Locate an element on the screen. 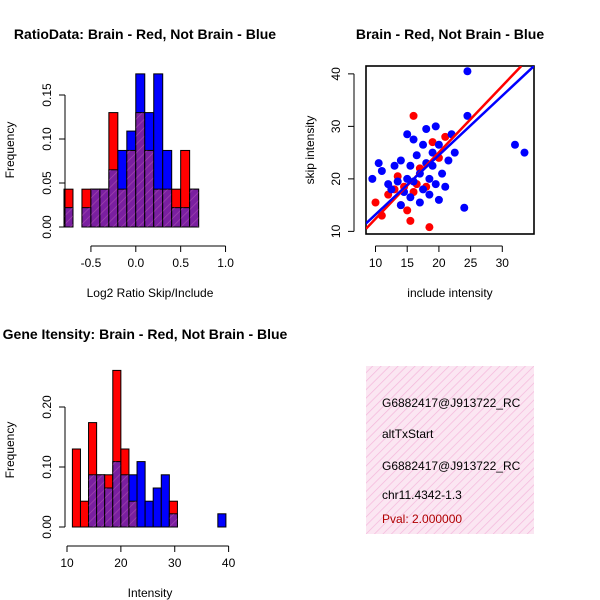 The image size is (600, 600). info-id-1: G6882417@J913722_RC is located at coordinates (451, 403).